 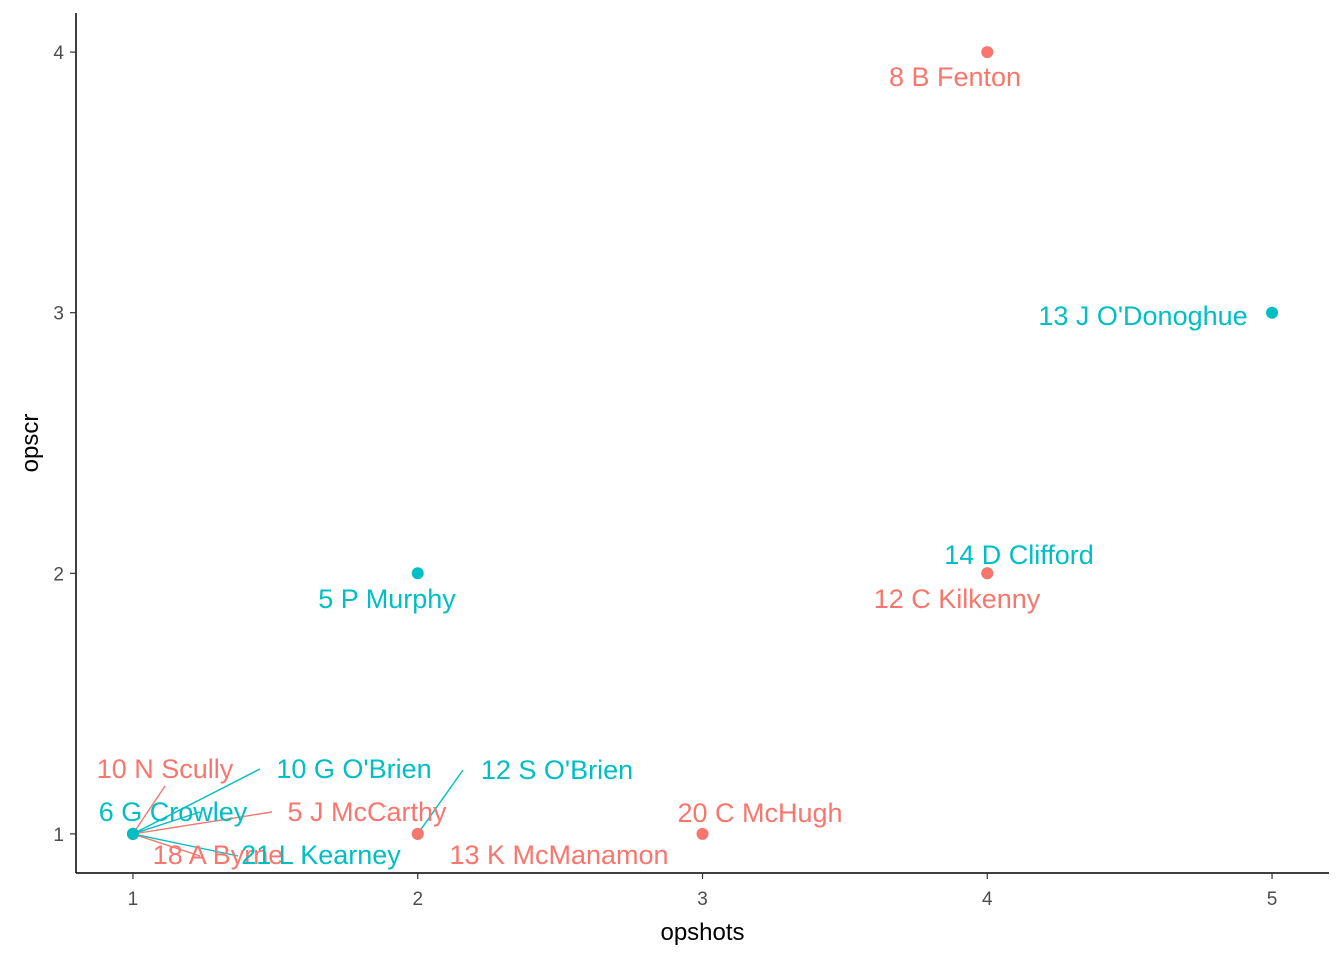 I want to click on point-label: 14 D Clifford, so click(x=1019, y=555).